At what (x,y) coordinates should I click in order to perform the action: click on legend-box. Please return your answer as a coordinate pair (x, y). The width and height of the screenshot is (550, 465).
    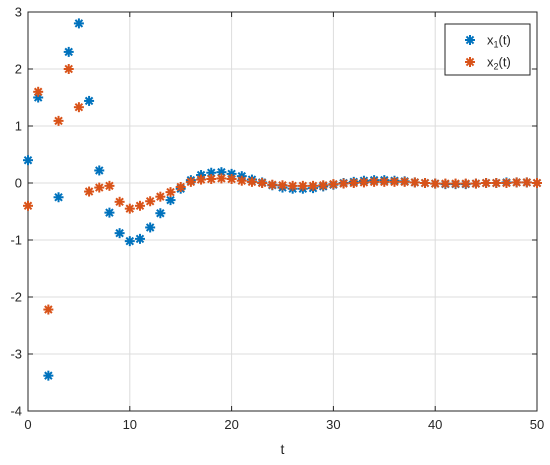
    Looking at the image, I should click on (487, 49).